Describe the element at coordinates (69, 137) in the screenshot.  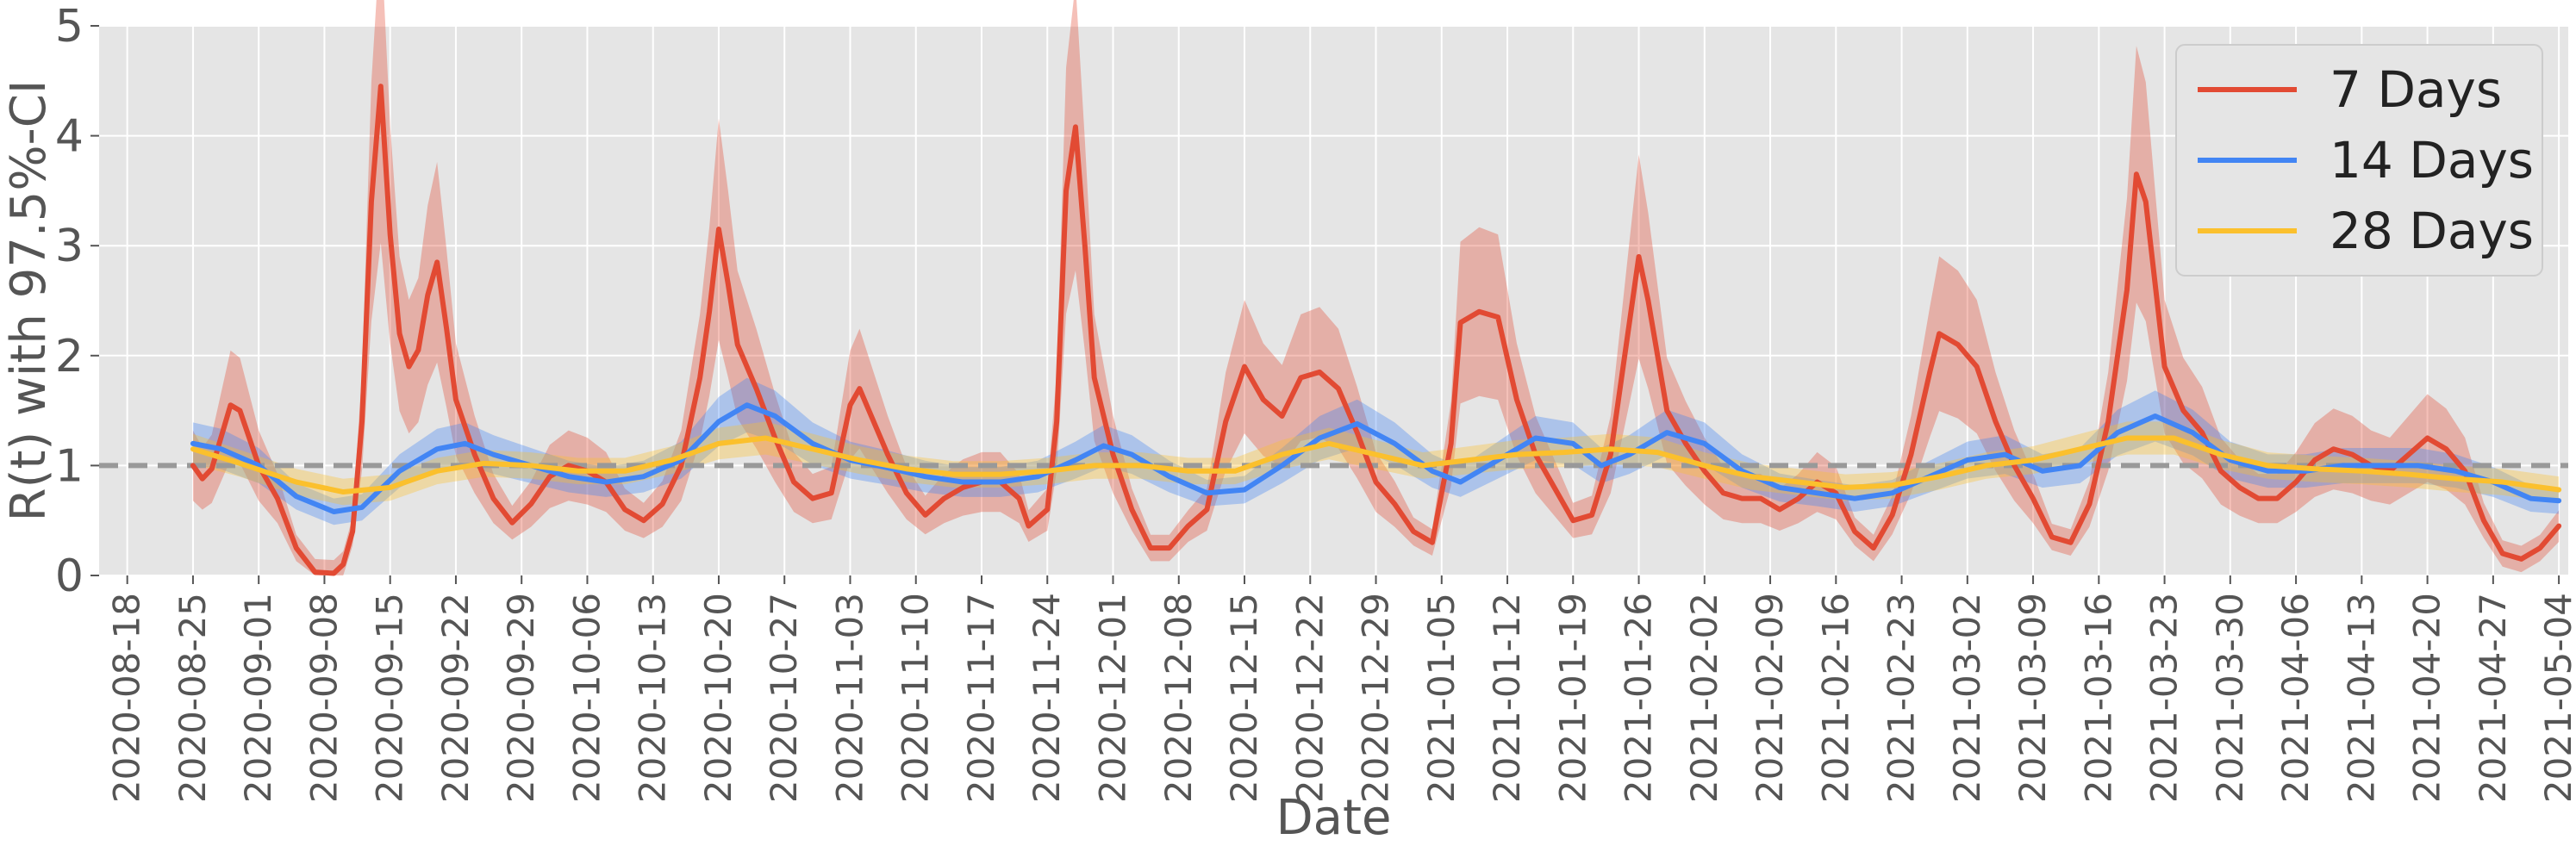
I see `y-tick-label: 4` at that location.